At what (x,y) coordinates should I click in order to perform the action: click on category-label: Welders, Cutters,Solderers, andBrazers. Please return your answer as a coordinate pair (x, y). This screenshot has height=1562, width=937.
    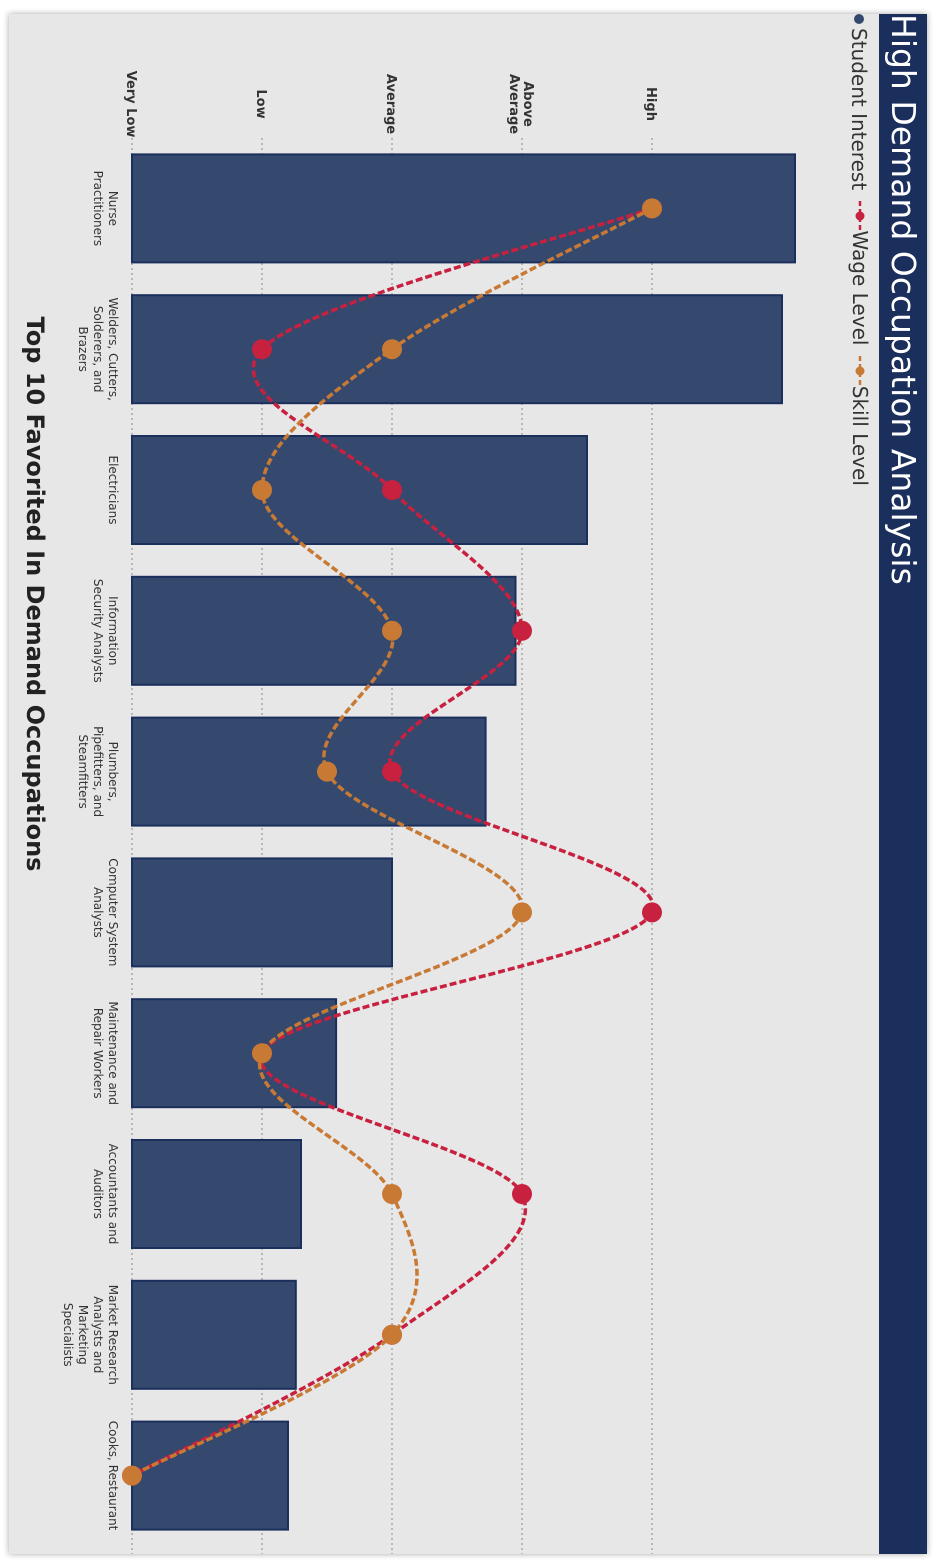
    Looking at the image, I should click on (98, 348).